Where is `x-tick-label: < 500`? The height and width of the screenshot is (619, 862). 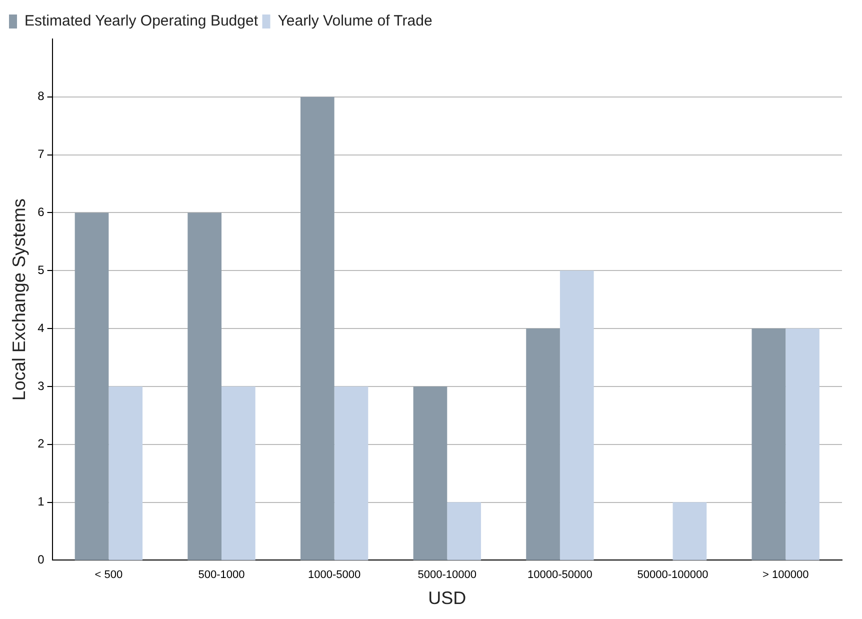
x-tick-label: < 500 is located at coordinates (108, 574).